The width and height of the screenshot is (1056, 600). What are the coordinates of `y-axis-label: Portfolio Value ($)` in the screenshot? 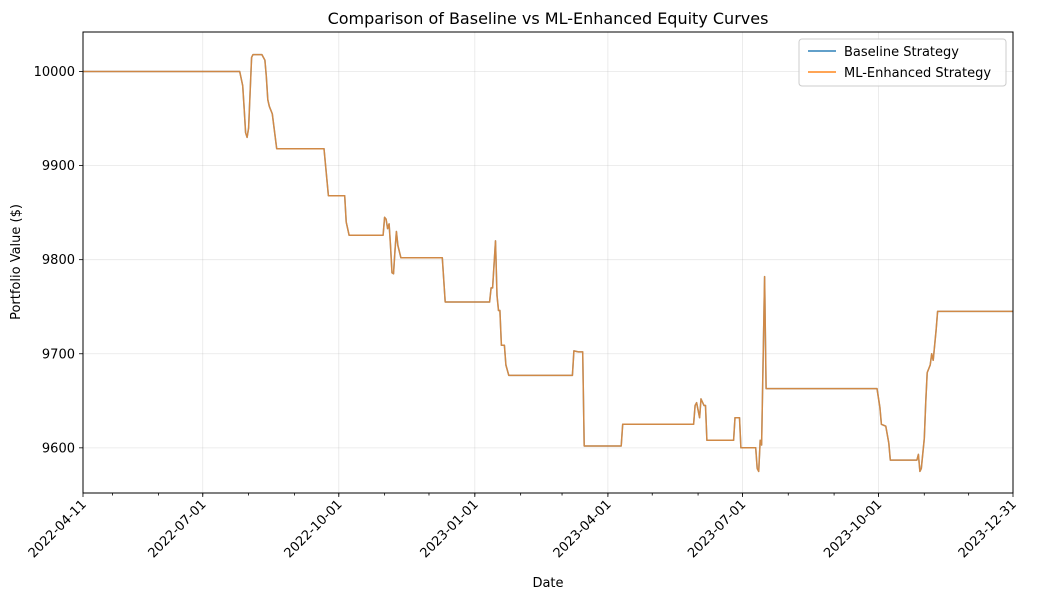 It's located at (16, 262).